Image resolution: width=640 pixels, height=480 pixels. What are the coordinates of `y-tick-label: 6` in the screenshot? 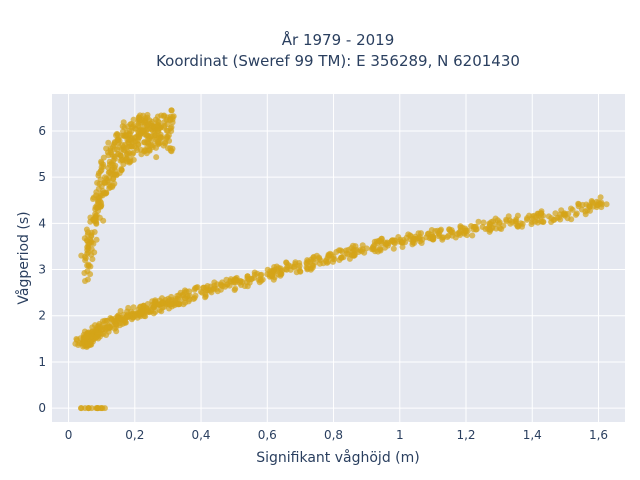 It's located at (42, 131).